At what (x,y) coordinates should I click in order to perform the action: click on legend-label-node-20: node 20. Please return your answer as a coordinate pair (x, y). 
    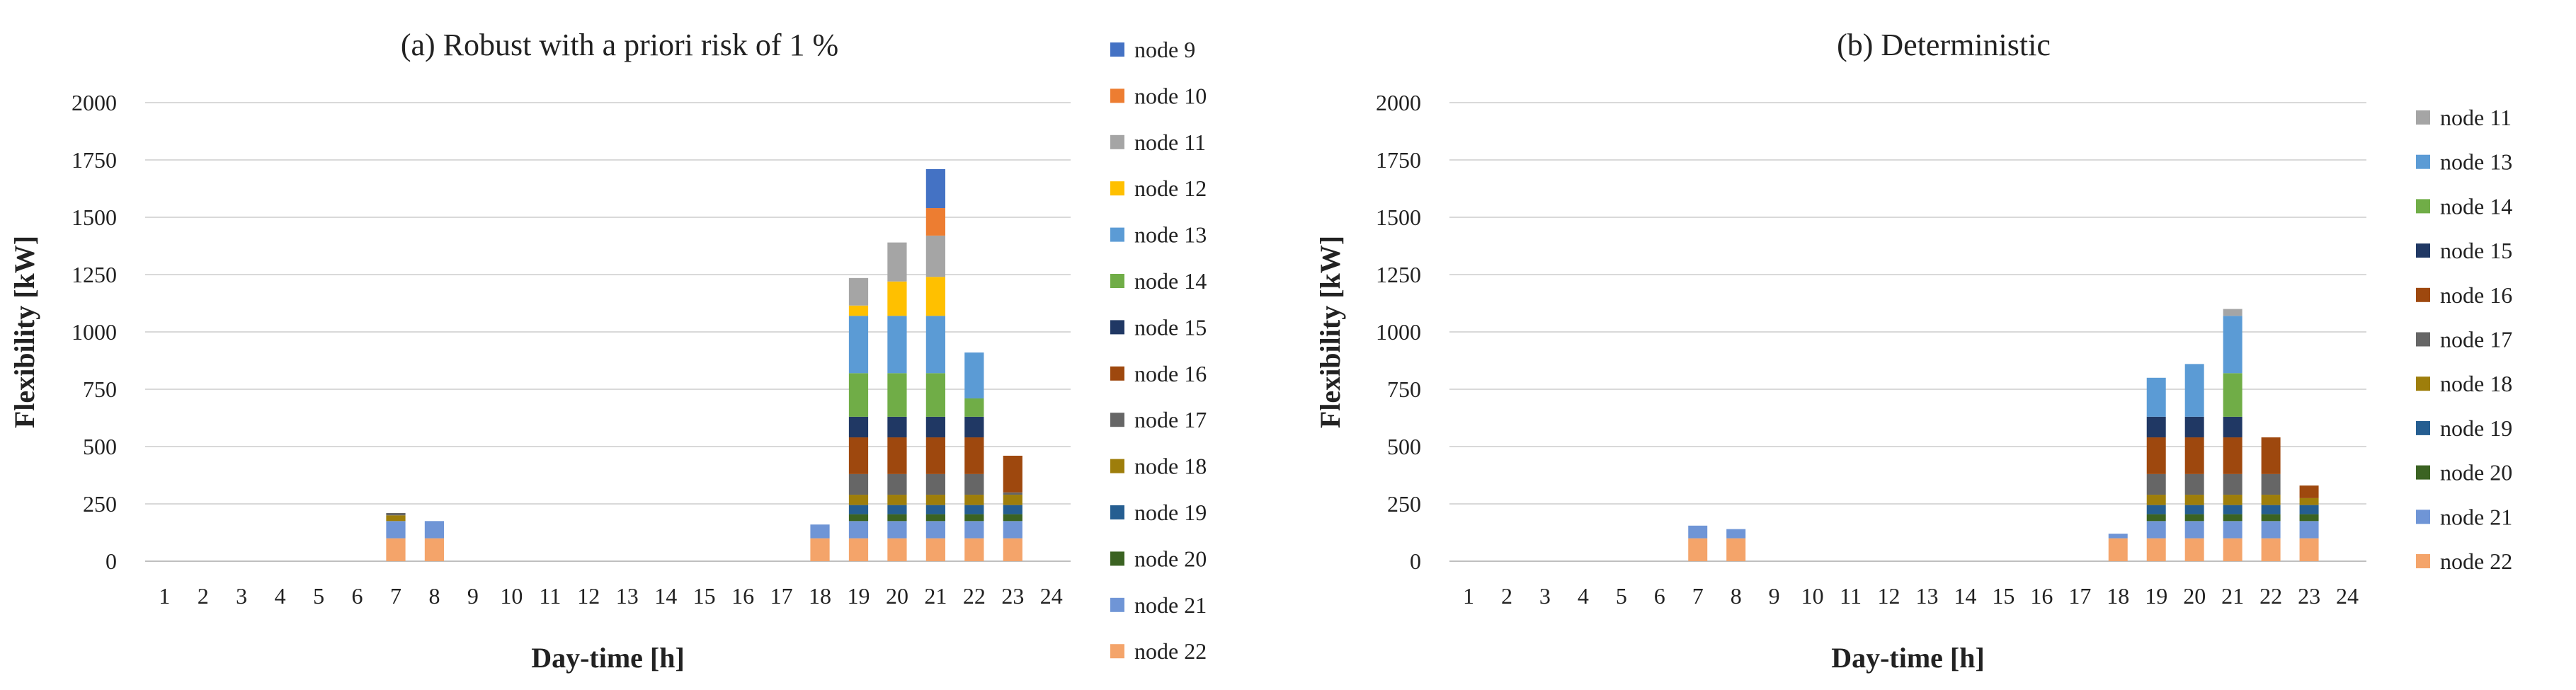
    Looking at the image, I should click on (1170, 559).